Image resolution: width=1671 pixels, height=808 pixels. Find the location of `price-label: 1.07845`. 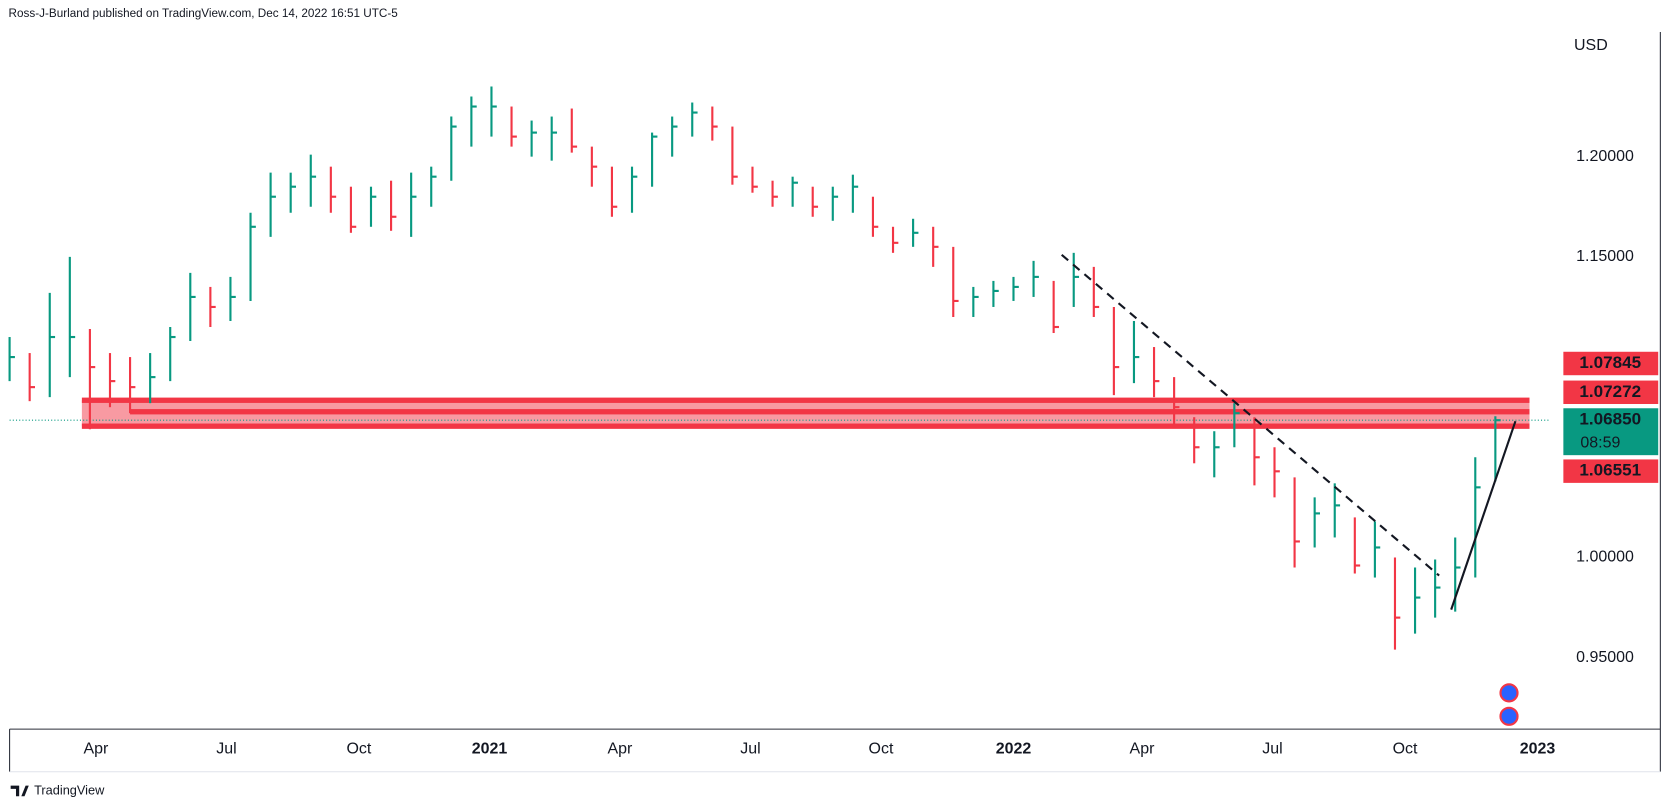

price-label: 1.07845 is located at coordinates (1610, 362).